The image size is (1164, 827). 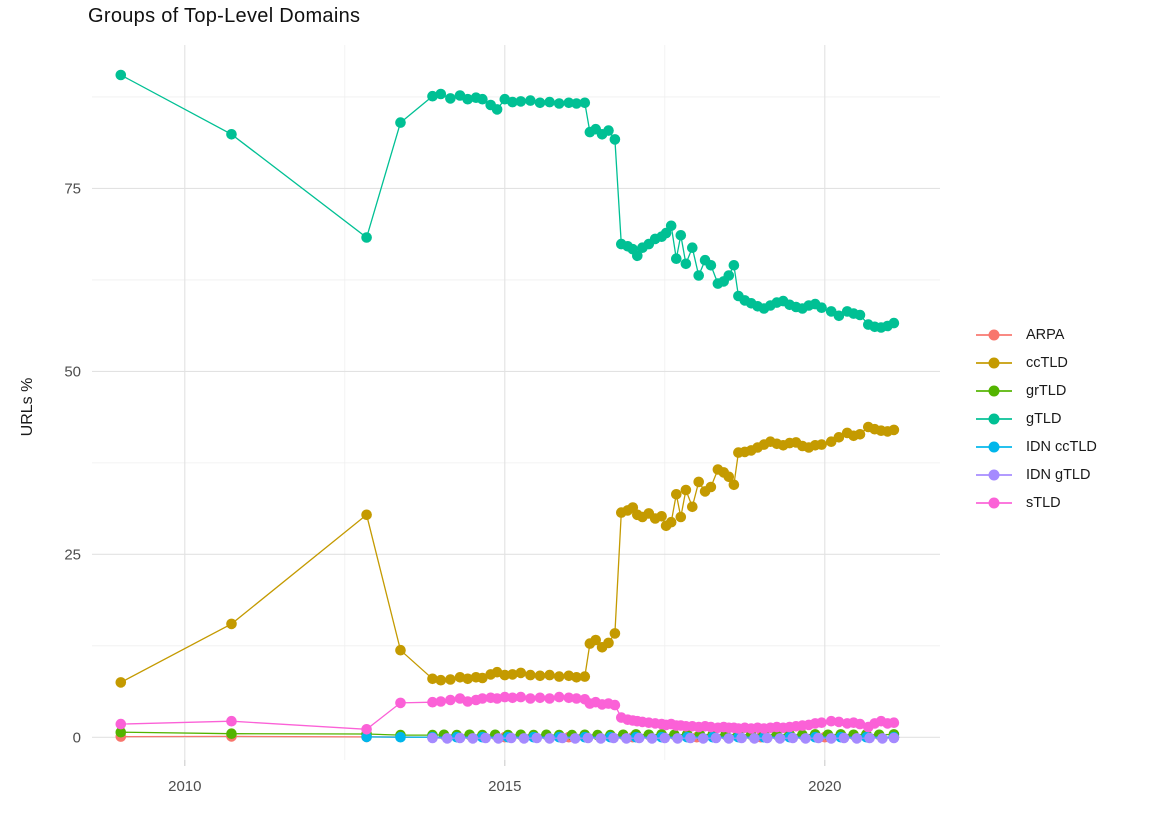 I want to click on x-tick-label: 2020, so click(x=824, y=786).